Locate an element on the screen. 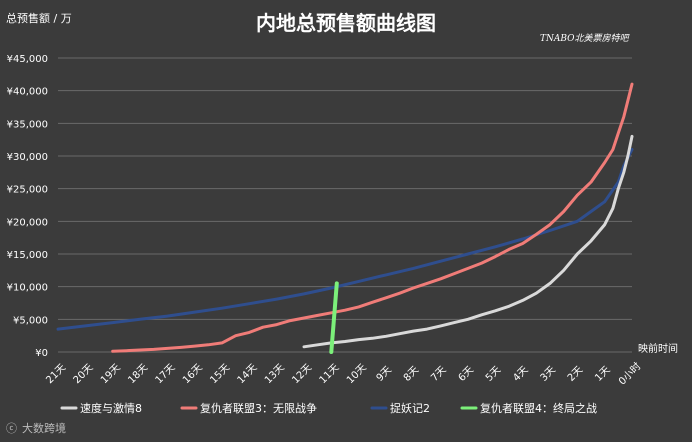 Image resolution: width=692 pixels, height=442 pixels. y-tick-label: ¥25,000 is located at coordinates (27, 190).